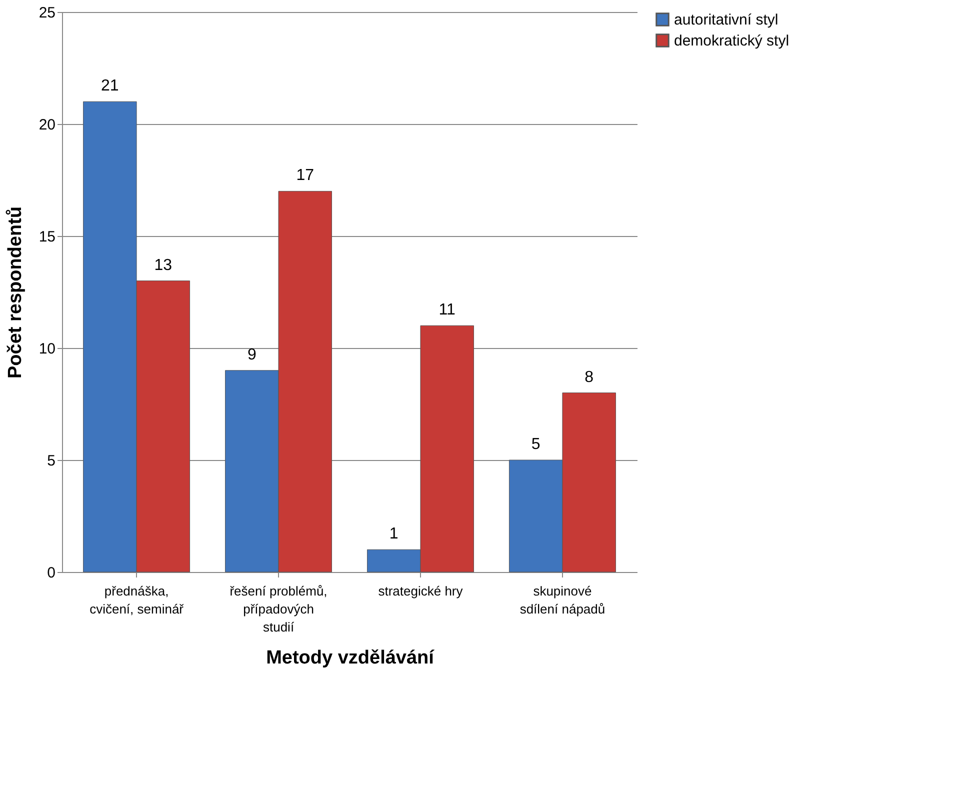 The height and width of the screenshot is (787, 956). What do you see at coordinates (350, 658) in the screenshot?
I see `x-axis-title: Metody vzdělávání` at bounding box center [350, 658].